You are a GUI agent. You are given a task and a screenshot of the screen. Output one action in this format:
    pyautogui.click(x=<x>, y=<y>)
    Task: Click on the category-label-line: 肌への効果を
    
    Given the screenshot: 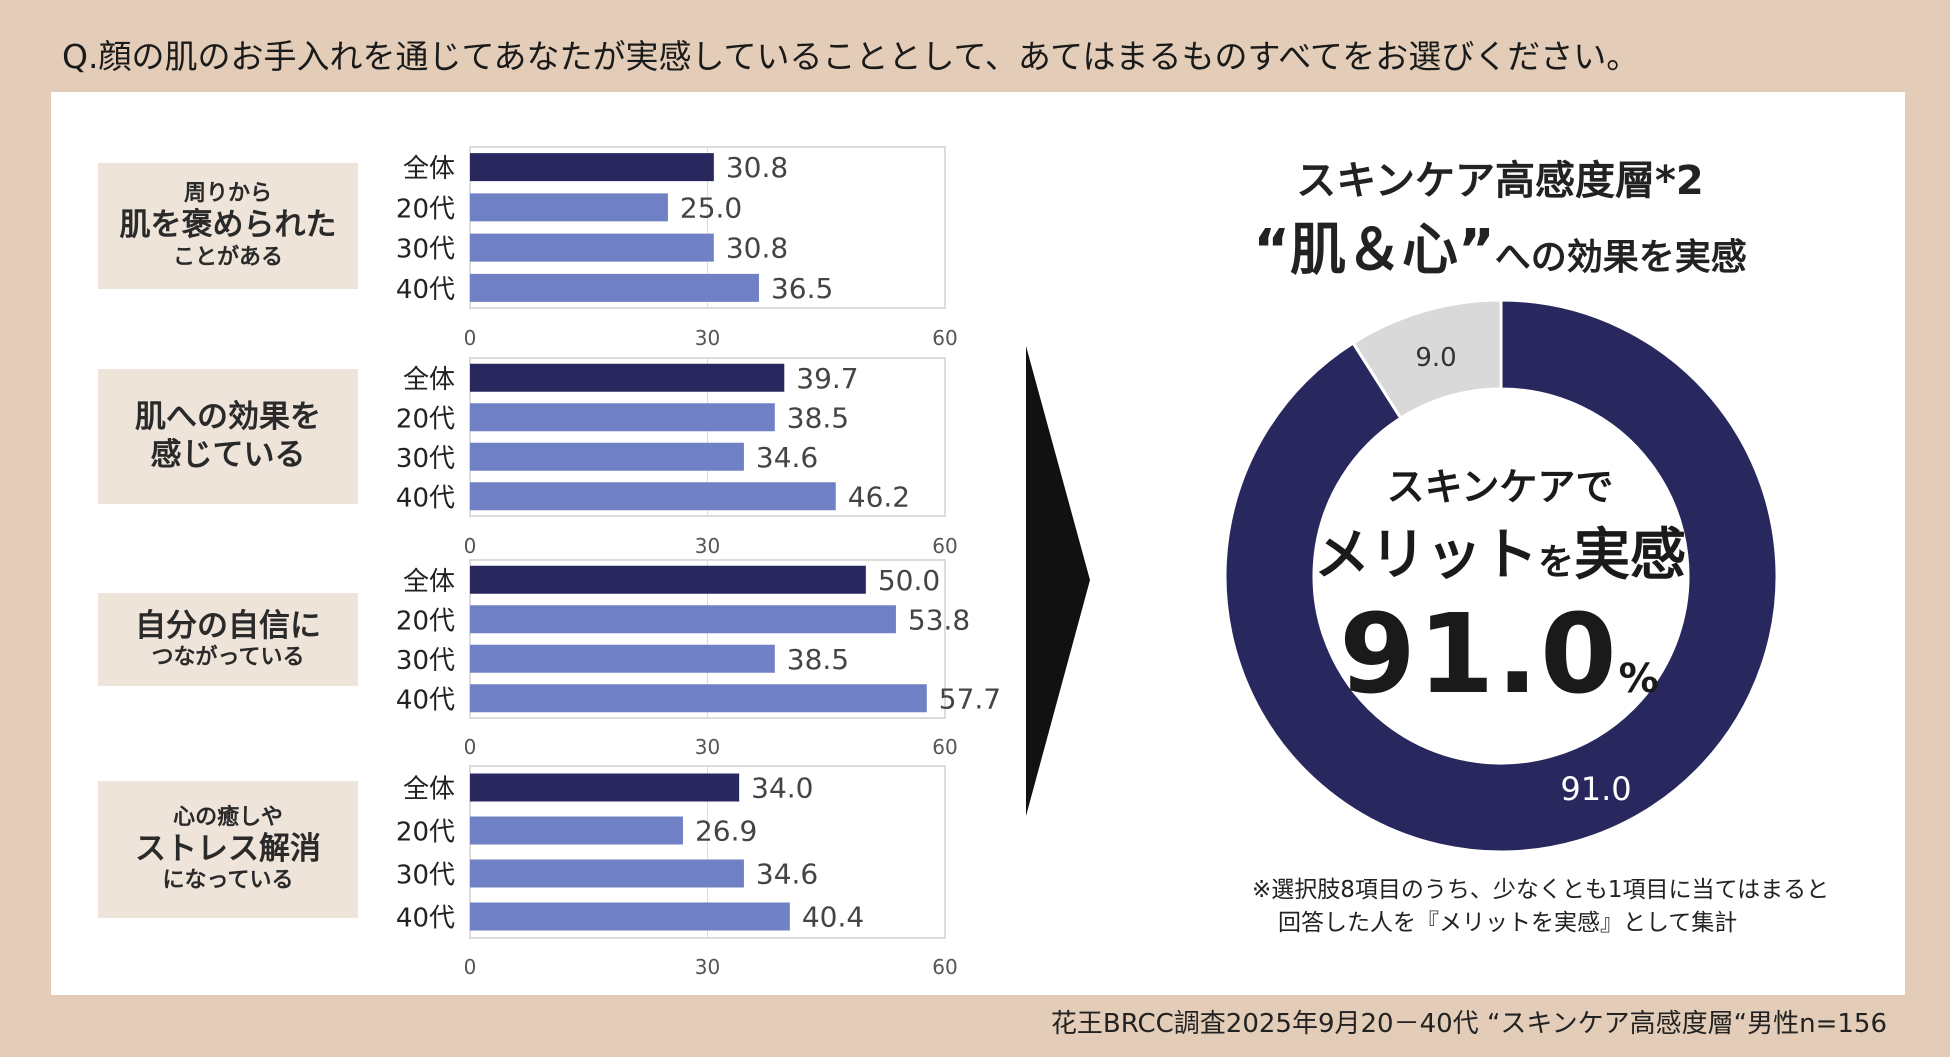 What is the action you would take?
    pyautogui.click(x=228, y=417)
    